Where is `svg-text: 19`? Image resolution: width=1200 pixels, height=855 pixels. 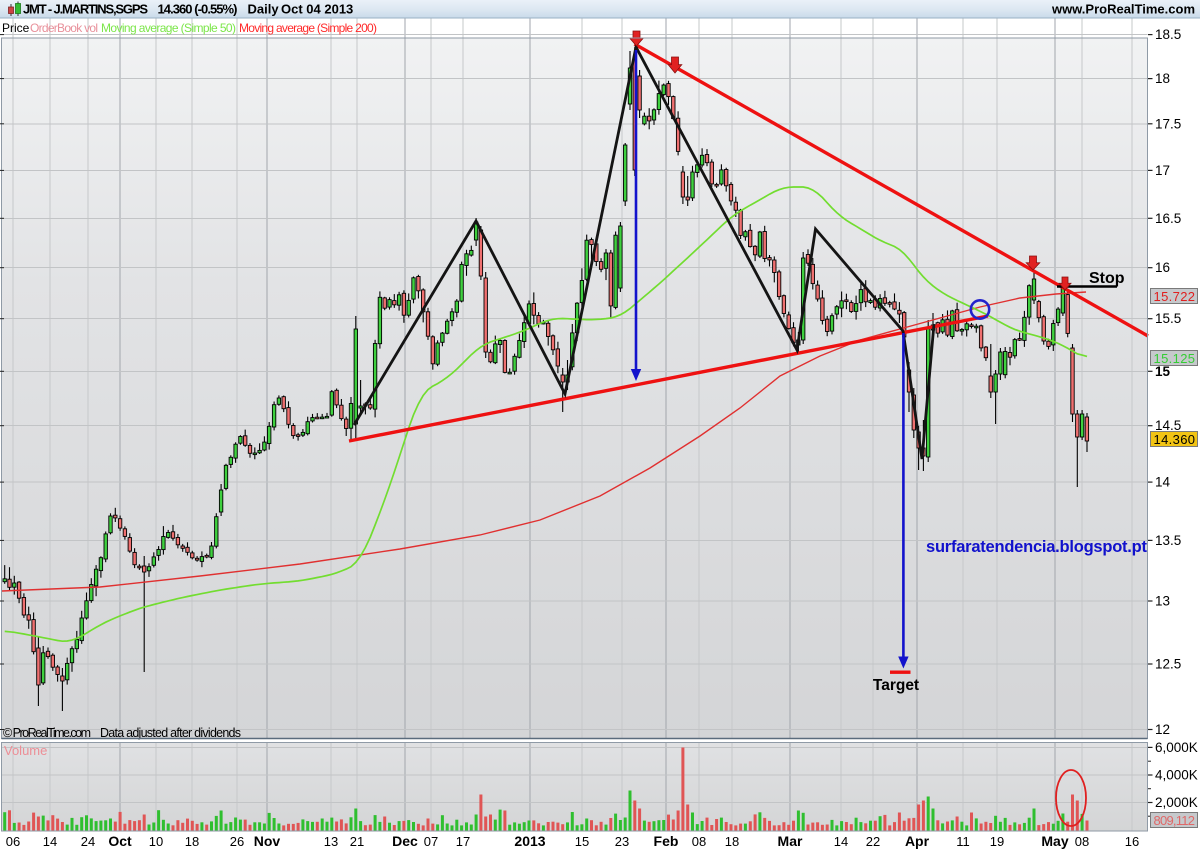 svg-text: 19 is located at coordinates (997, 841).